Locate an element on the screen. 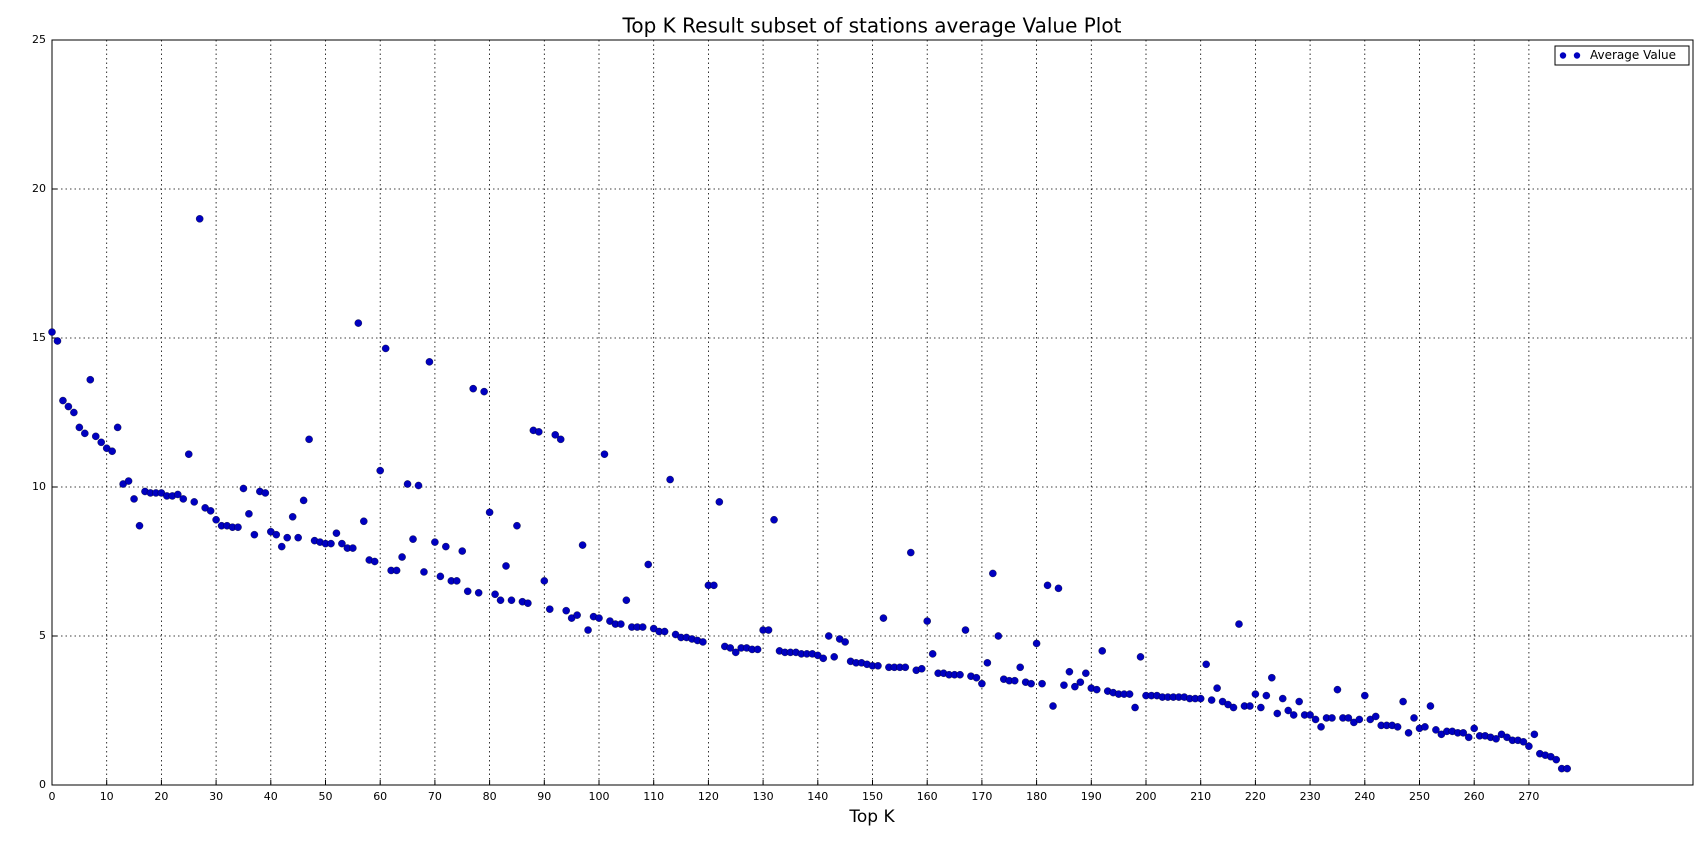  legend-box is located at coordinates (1622, 55).